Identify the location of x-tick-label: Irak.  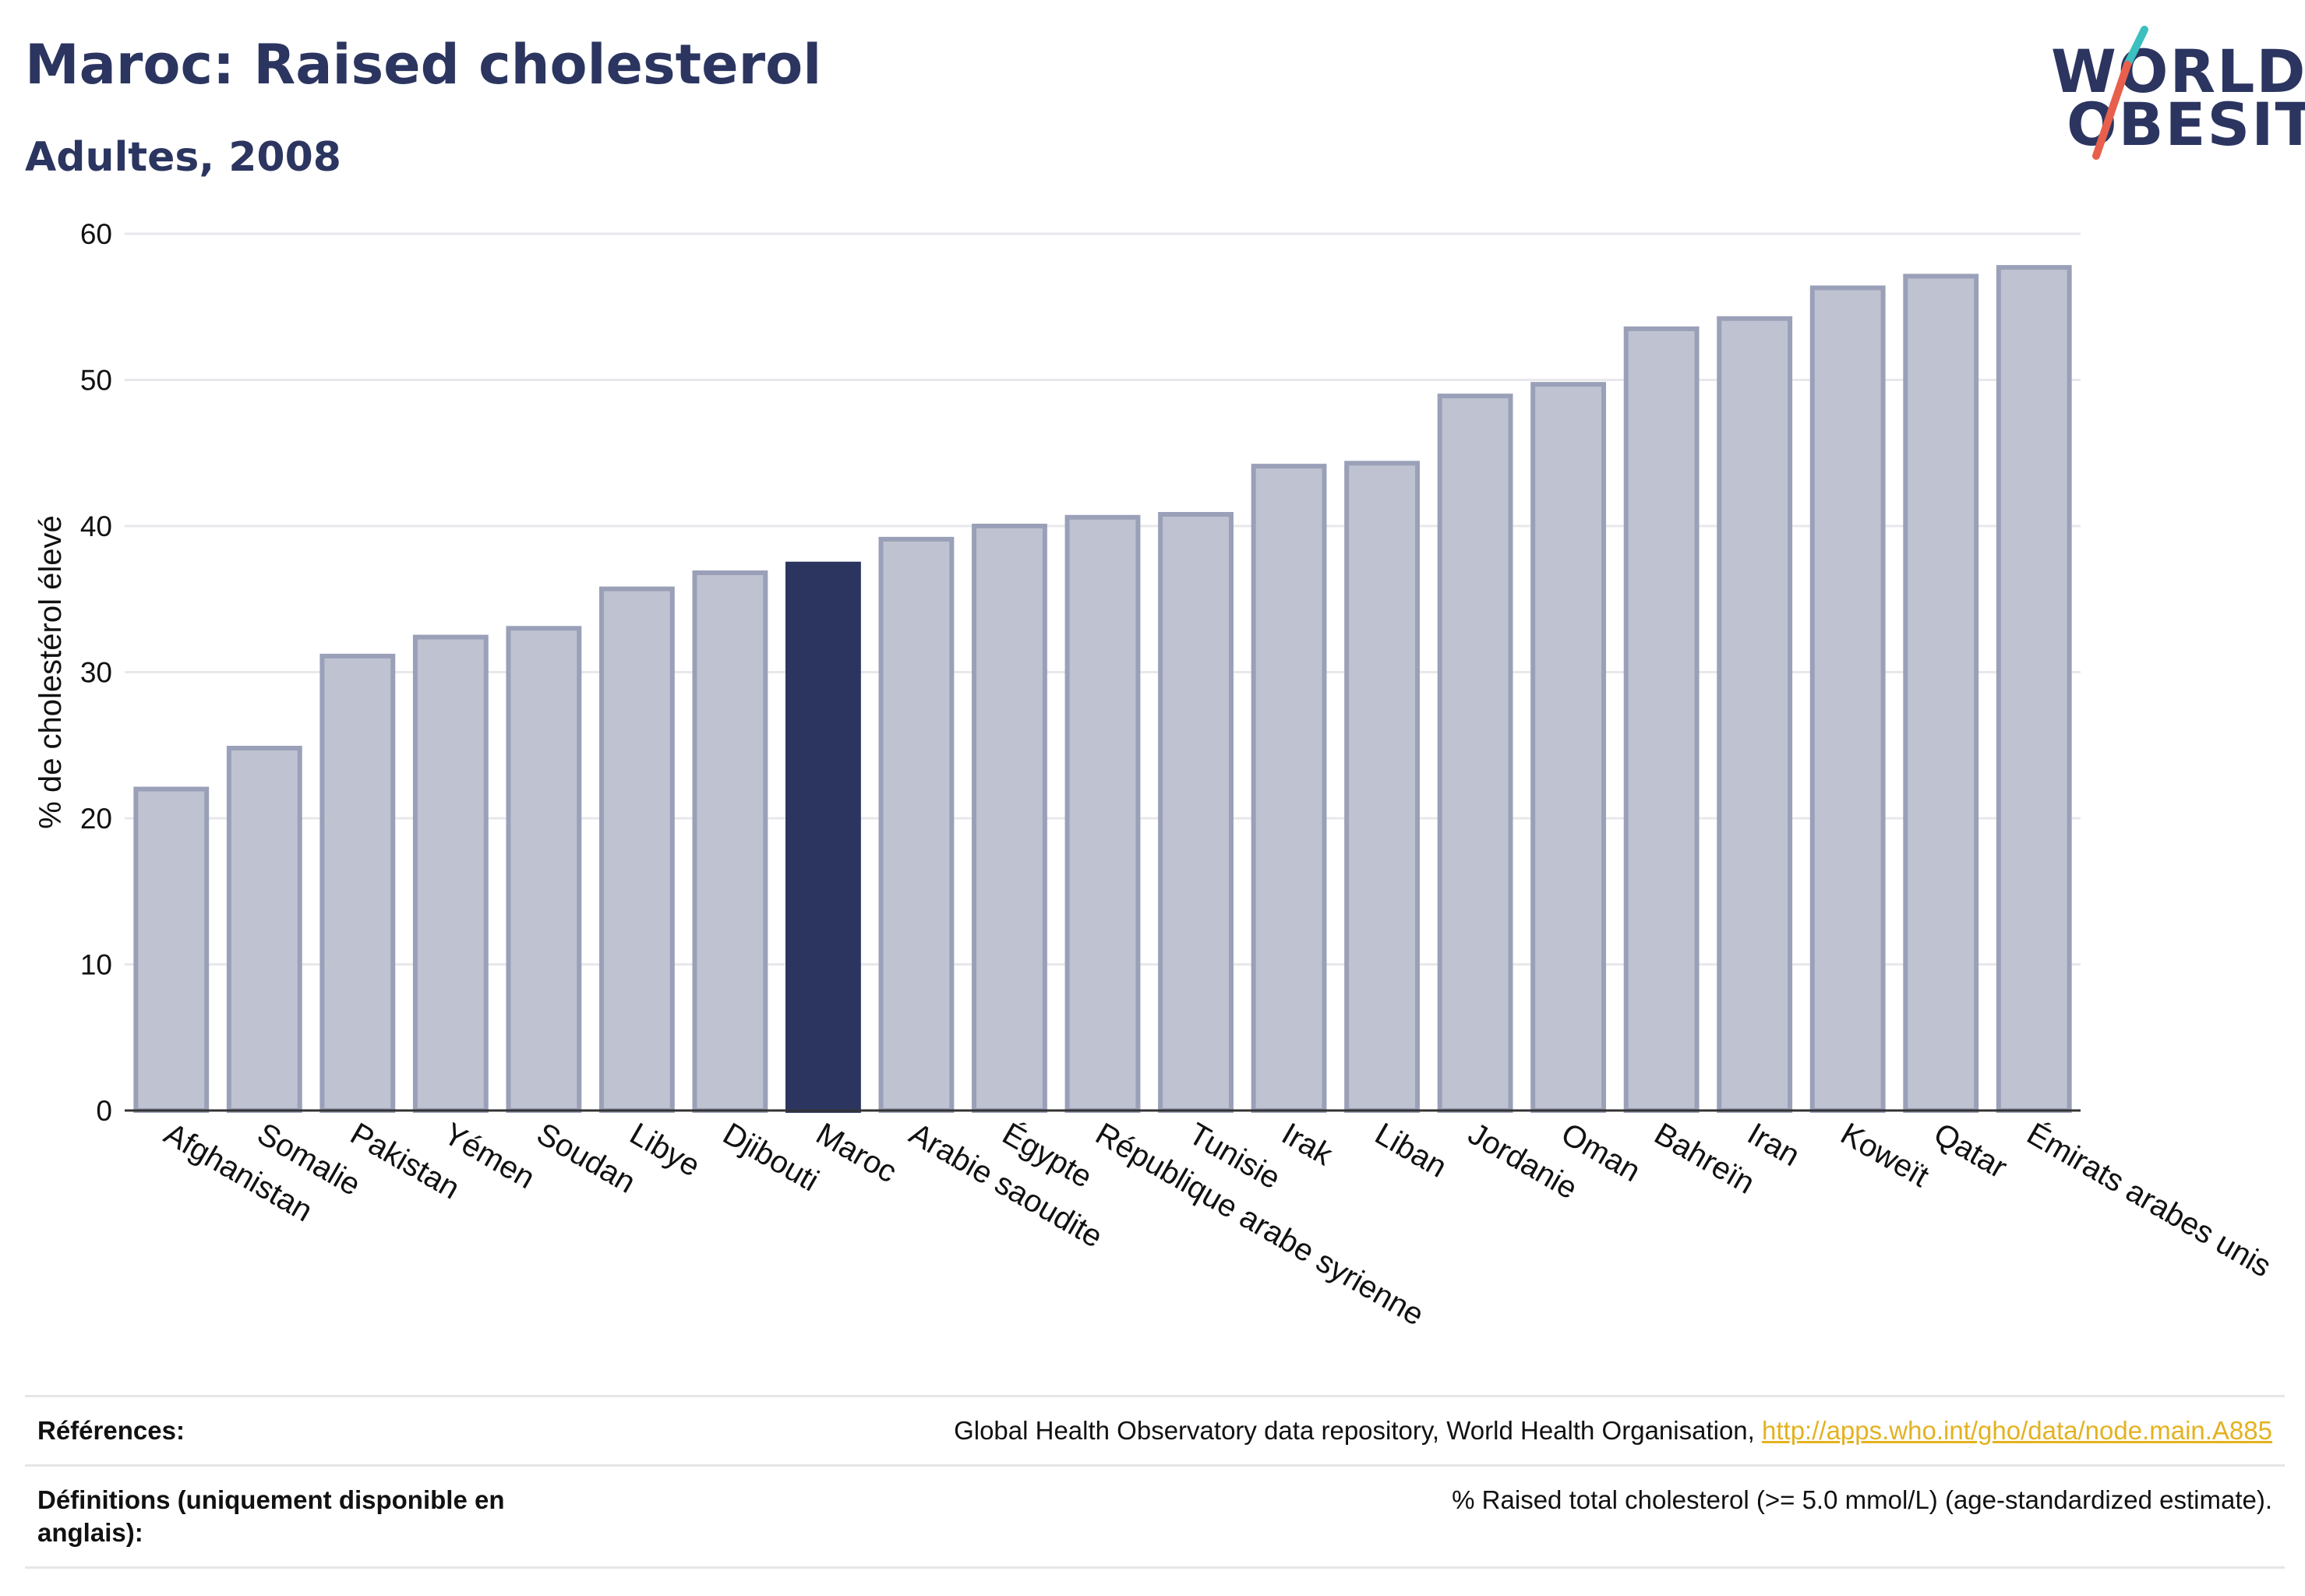
(1308, 1145).